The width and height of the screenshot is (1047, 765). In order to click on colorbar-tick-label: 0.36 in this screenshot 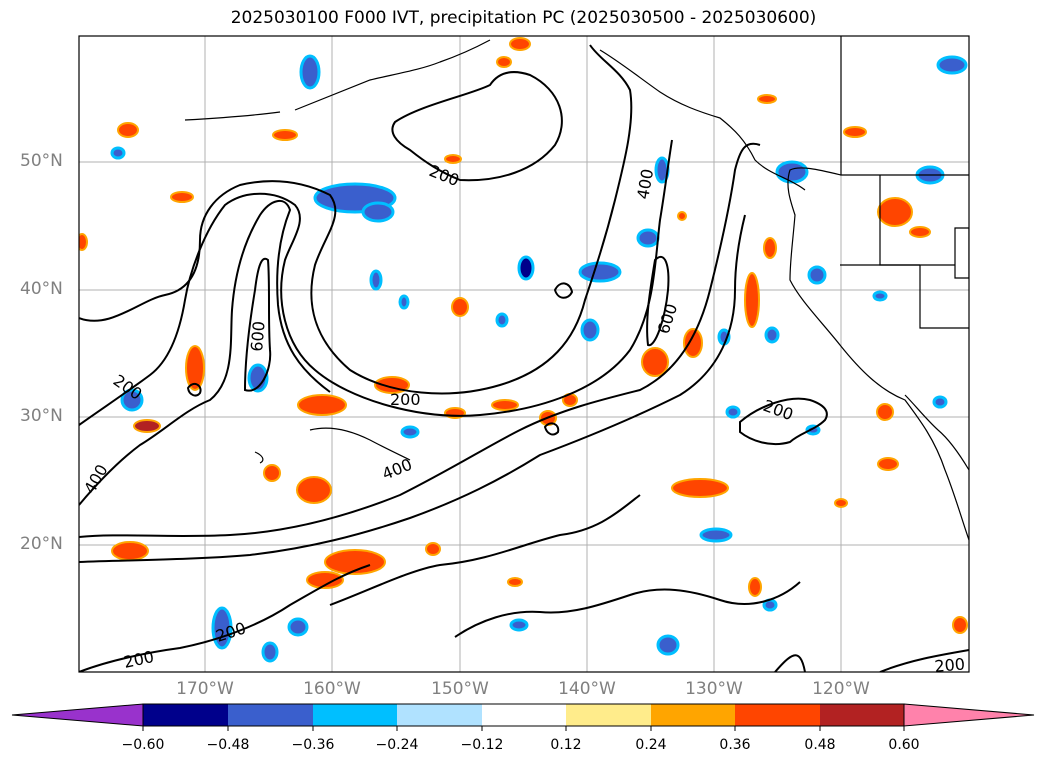, I will do `click(735, 745)`.